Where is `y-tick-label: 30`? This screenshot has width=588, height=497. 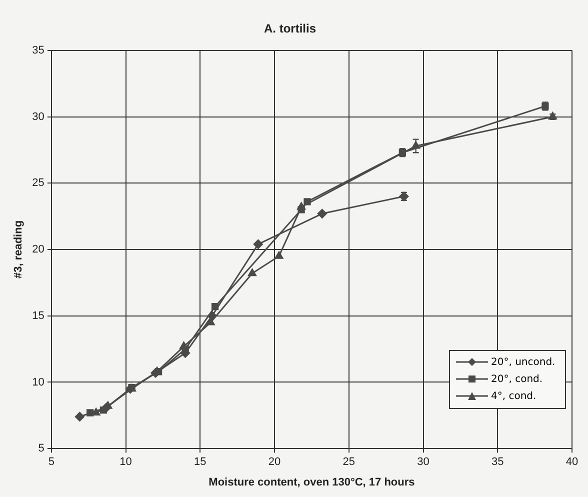
y-tick-label: 30 is located at coordinates (38, 116).